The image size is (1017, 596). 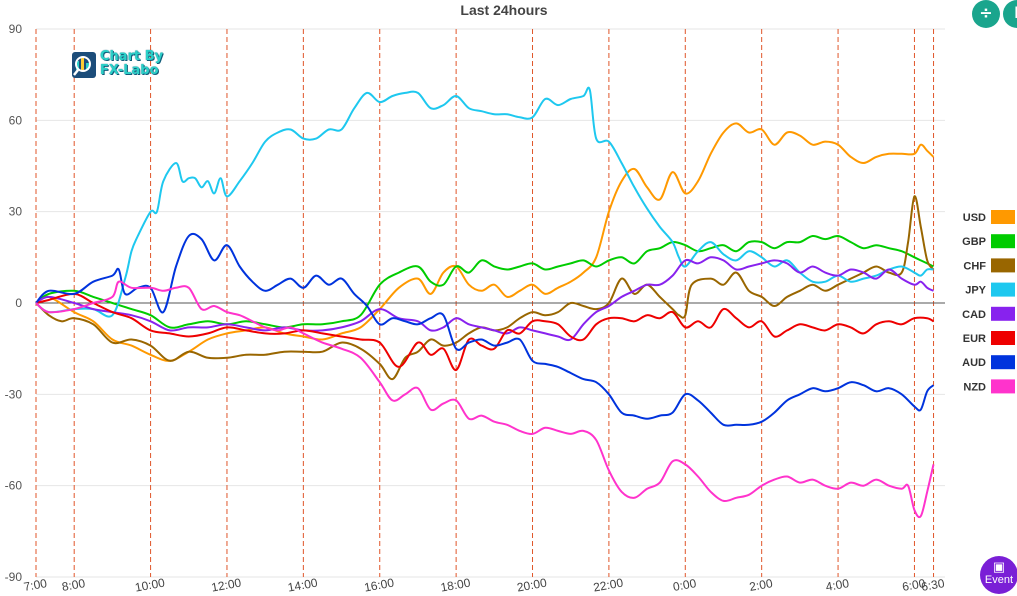 I want to click on y-tick-label: 30, so click(x=16, y=212).